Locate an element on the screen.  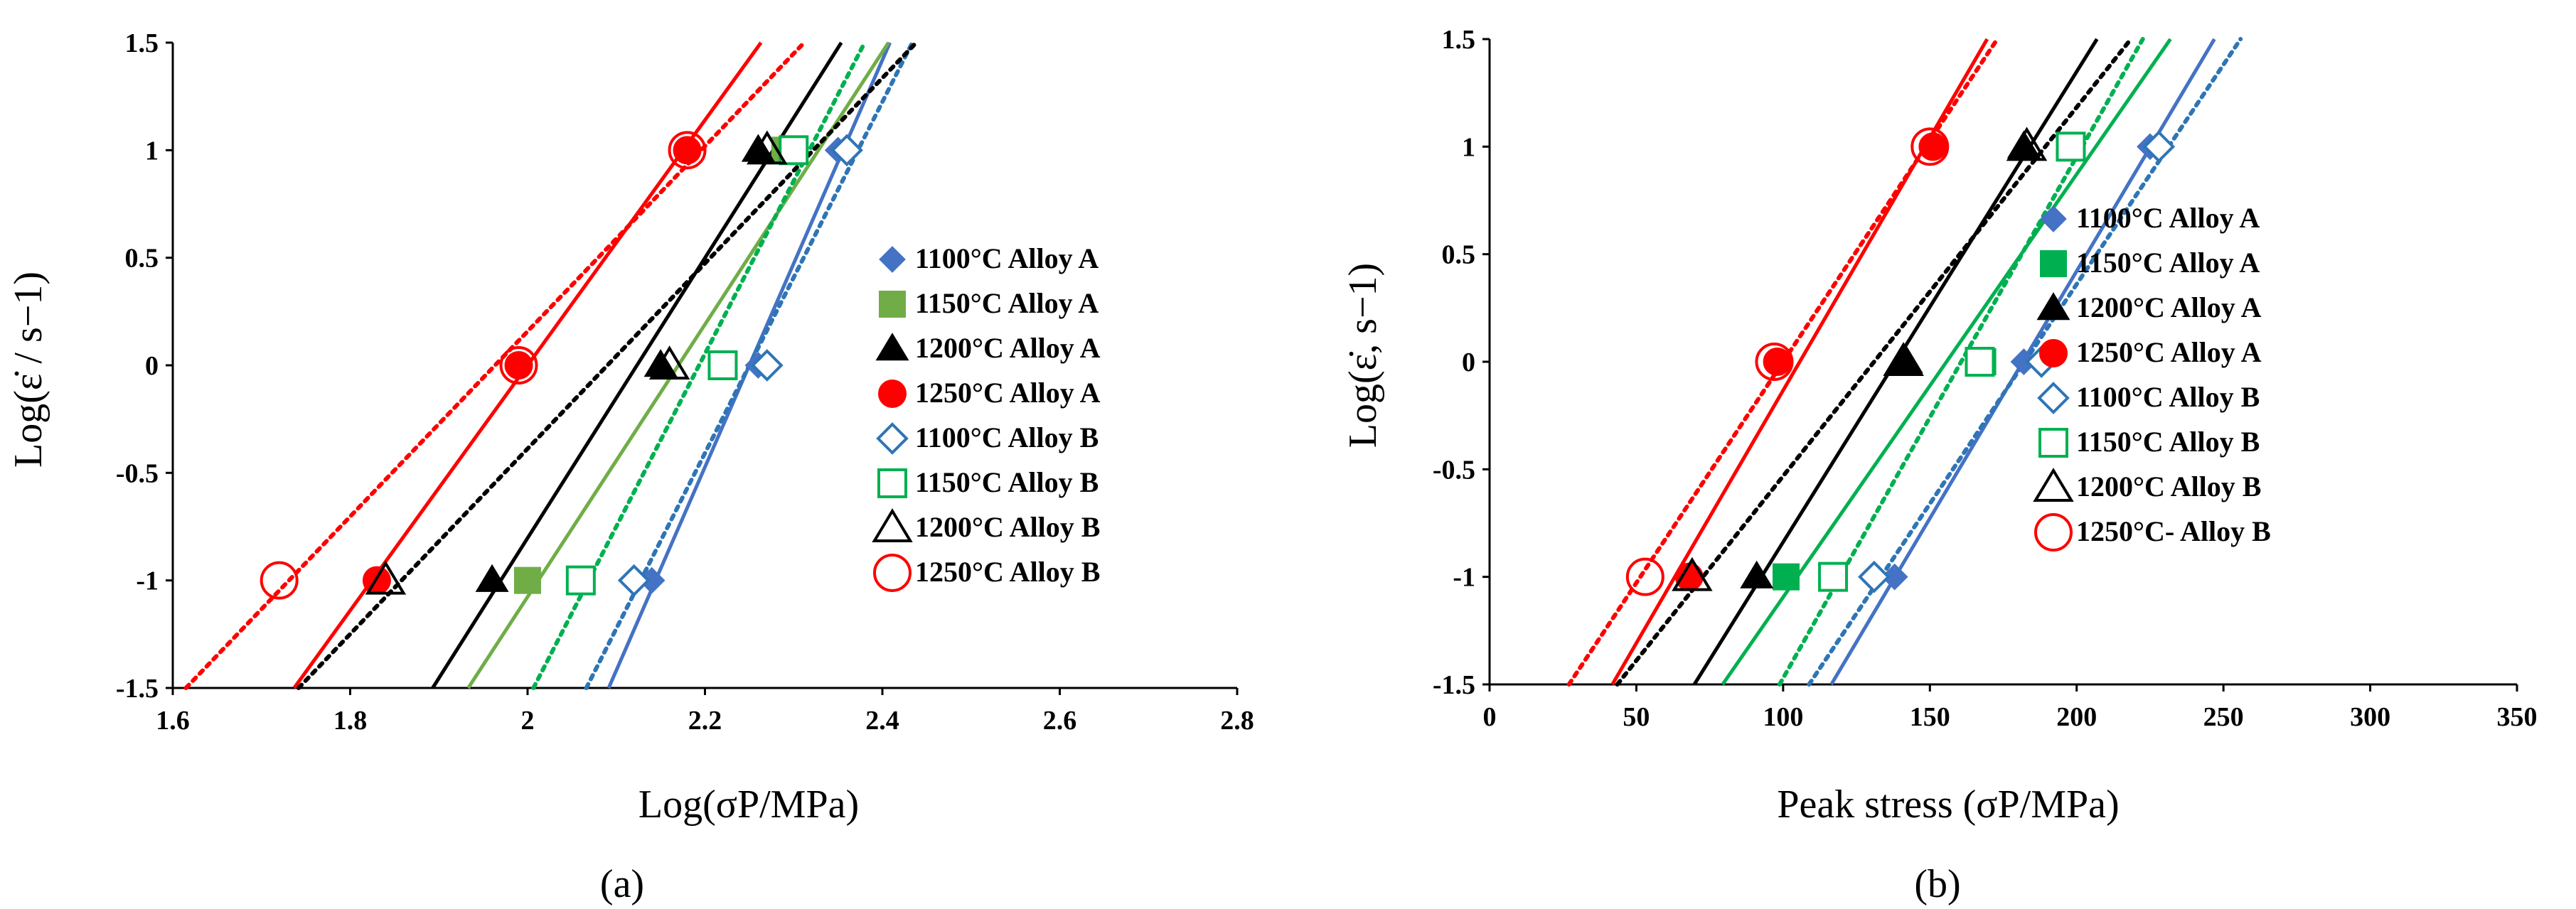
chart-a-legend-label: 1250°C Alloy B is located at coordinates (1007, 572).